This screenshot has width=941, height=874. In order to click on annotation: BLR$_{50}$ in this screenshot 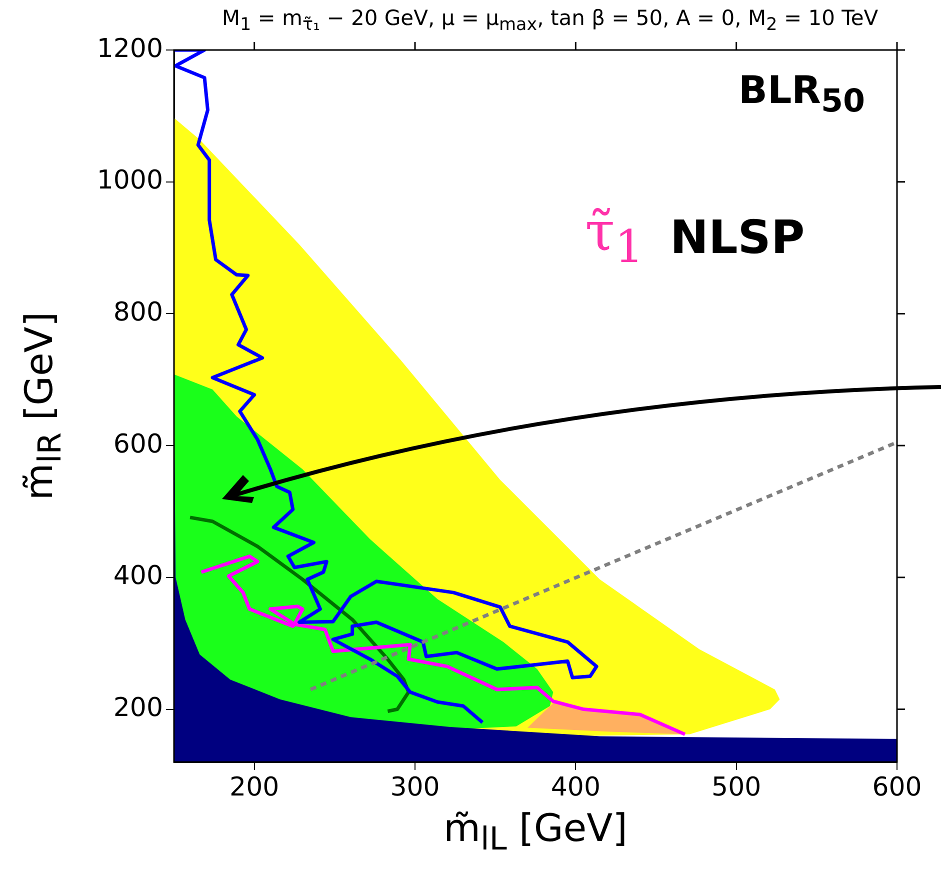, I will do `click(801, 94)`.